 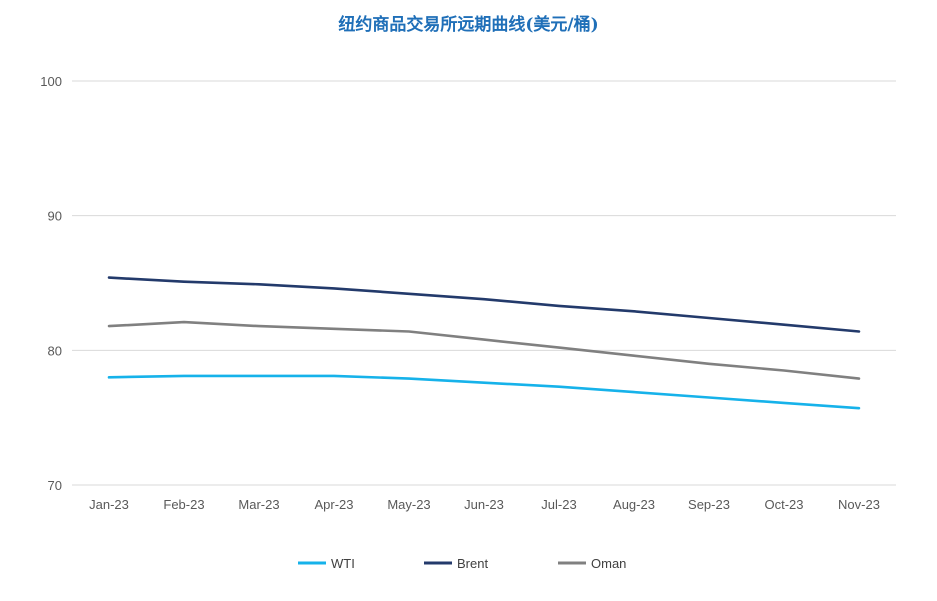 I want to click on chart-title: 纽约商品交易所远期曲线(美元/桶), so click(x=468, y=25).